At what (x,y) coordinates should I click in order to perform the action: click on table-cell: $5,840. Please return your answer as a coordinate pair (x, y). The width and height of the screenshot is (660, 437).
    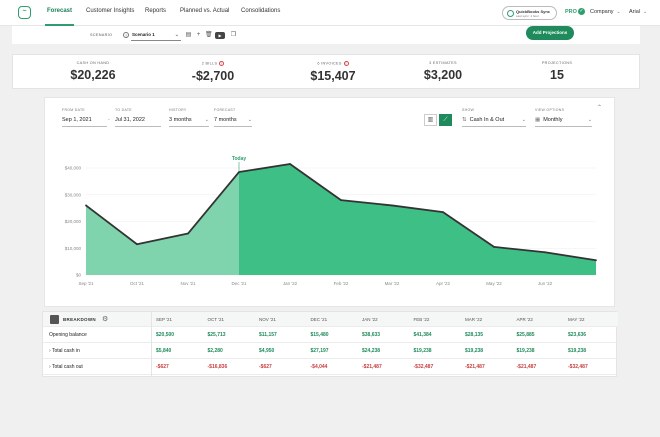
    Looking at the image, I should click on (164, 351).